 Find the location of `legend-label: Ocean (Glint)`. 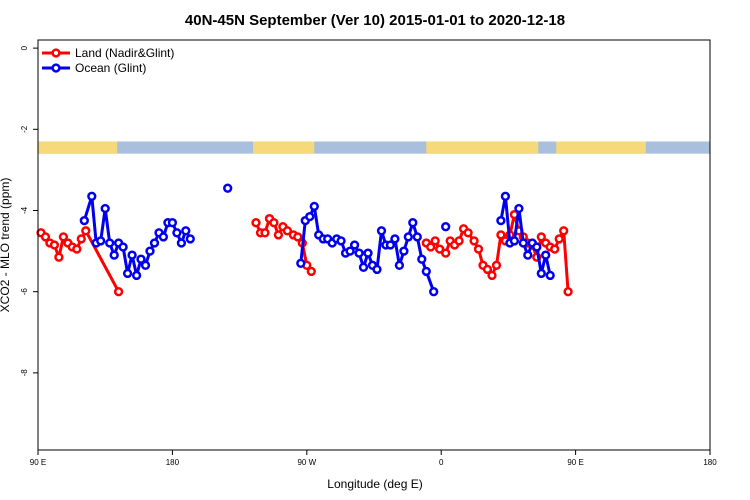

legend-label: Ocean (Glint) is located at coordinates (110, 68).